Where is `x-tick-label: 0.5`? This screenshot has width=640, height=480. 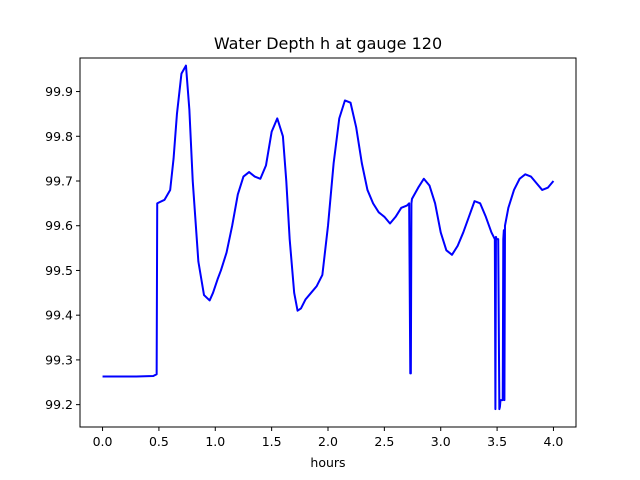
x-tick-label: 0.5 is located at coordinates (159, 441).